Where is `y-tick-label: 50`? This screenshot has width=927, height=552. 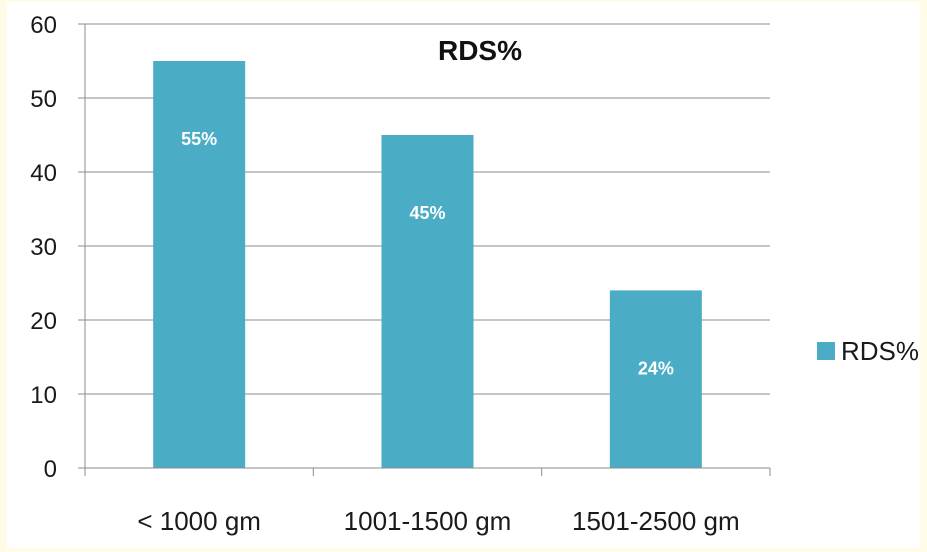
y-tick-label: 50 is located at coordinates (43, 99).